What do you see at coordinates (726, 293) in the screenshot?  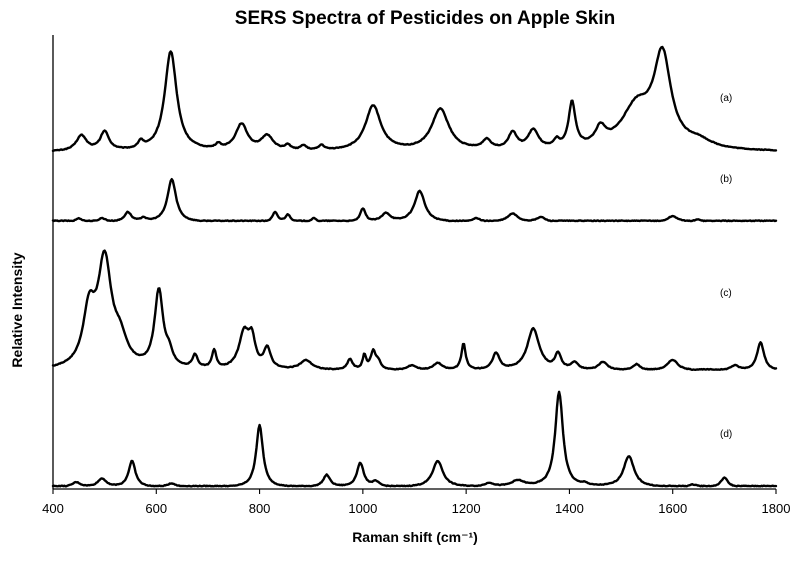 I see `series-label-c: (c)` at bounding box center [726, 293].